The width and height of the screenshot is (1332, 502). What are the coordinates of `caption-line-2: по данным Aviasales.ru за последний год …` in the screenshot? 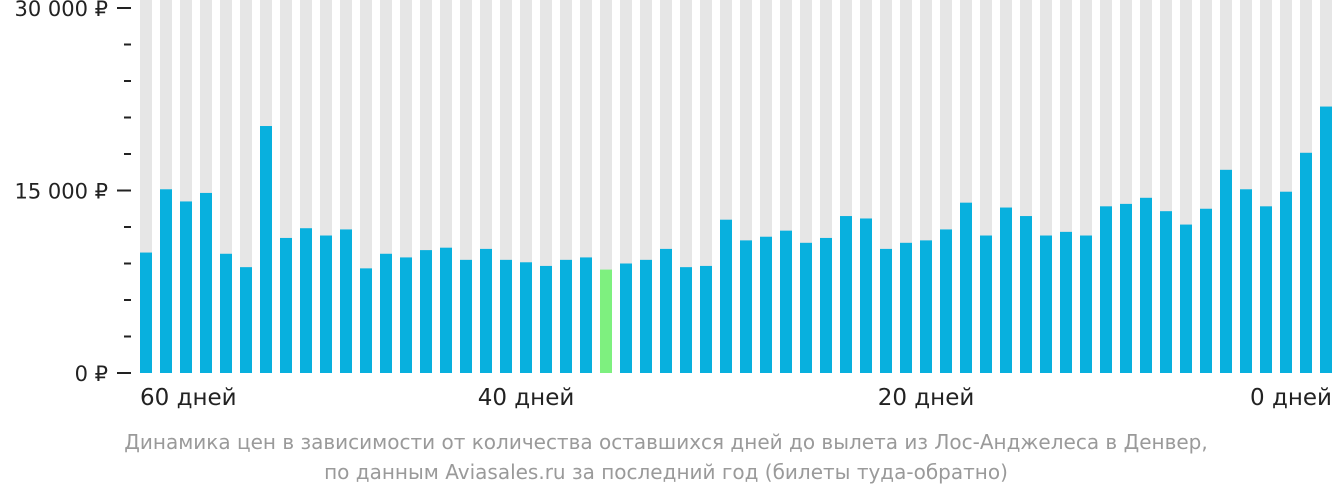 It's located at (666, 472).